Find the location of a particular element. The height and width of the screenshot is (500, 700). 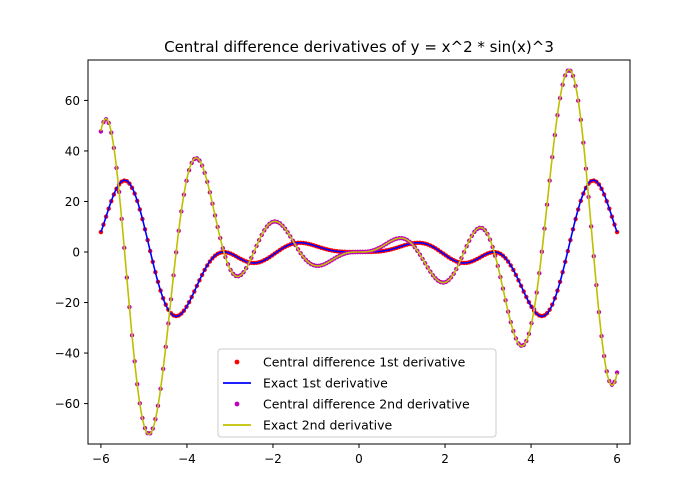

legend-item: Exact 2nd derivative is located at coordinates (308, 425).